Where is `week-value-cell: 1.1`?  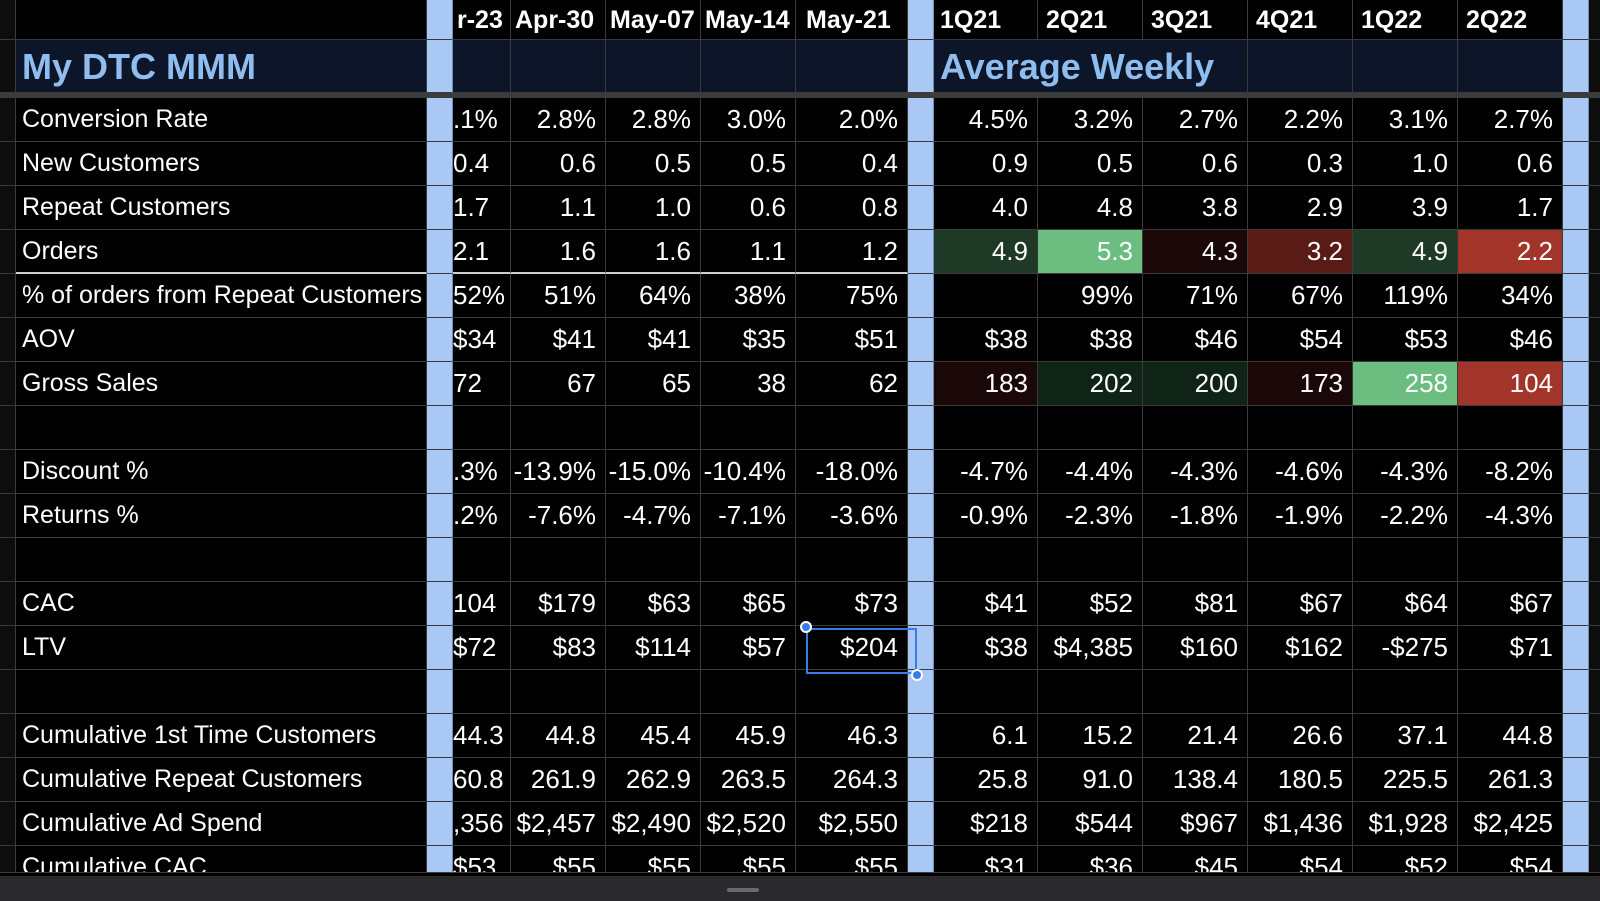 week-value-cell: 1.1 is located at coordinates (558, 208).